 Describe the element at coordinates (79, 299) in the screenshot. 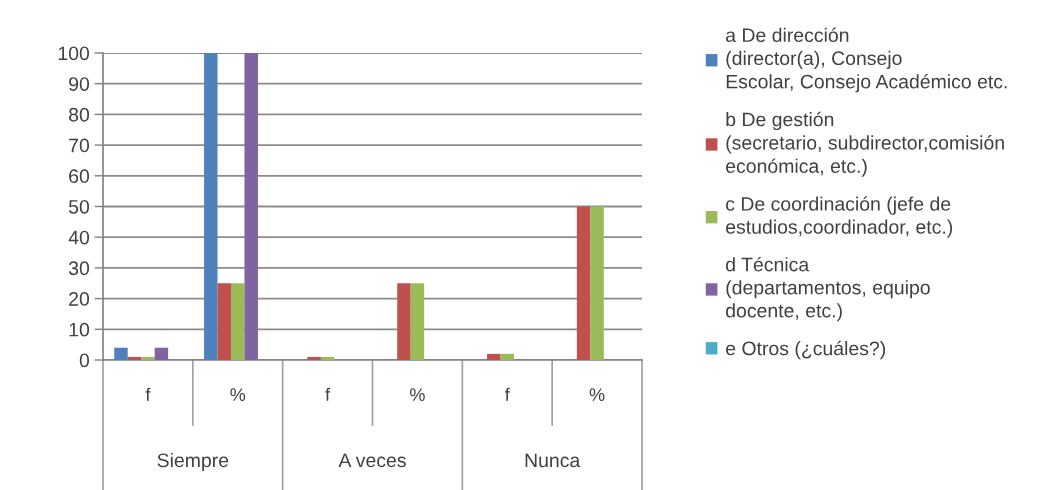

I see `y-tick-label: 20` at that location.